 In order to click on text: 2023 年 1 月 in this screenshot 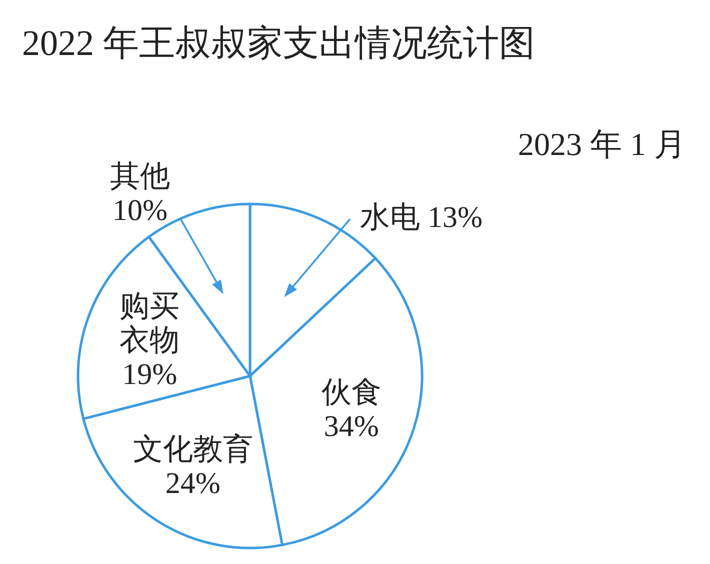, I will do `click(602, 144)`.